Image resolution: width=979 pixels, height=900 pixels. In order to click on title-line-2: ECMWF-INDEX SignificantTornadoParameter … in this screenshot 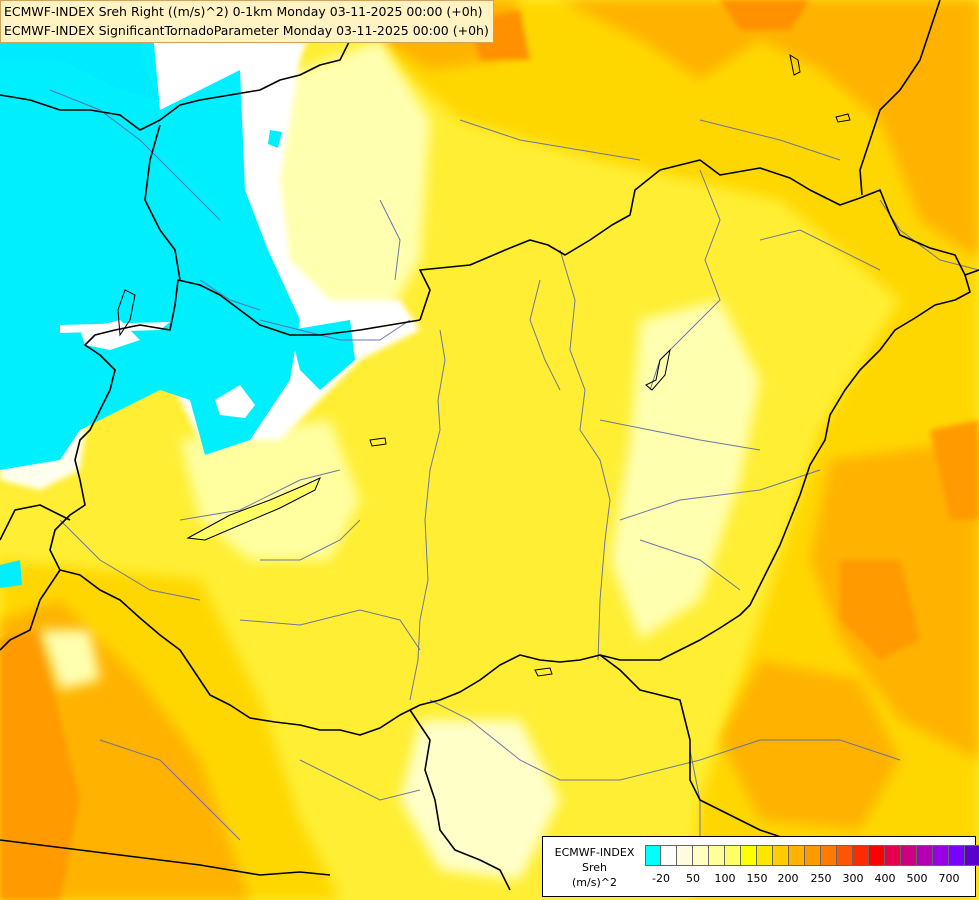, I will do `click(246, 30)`.